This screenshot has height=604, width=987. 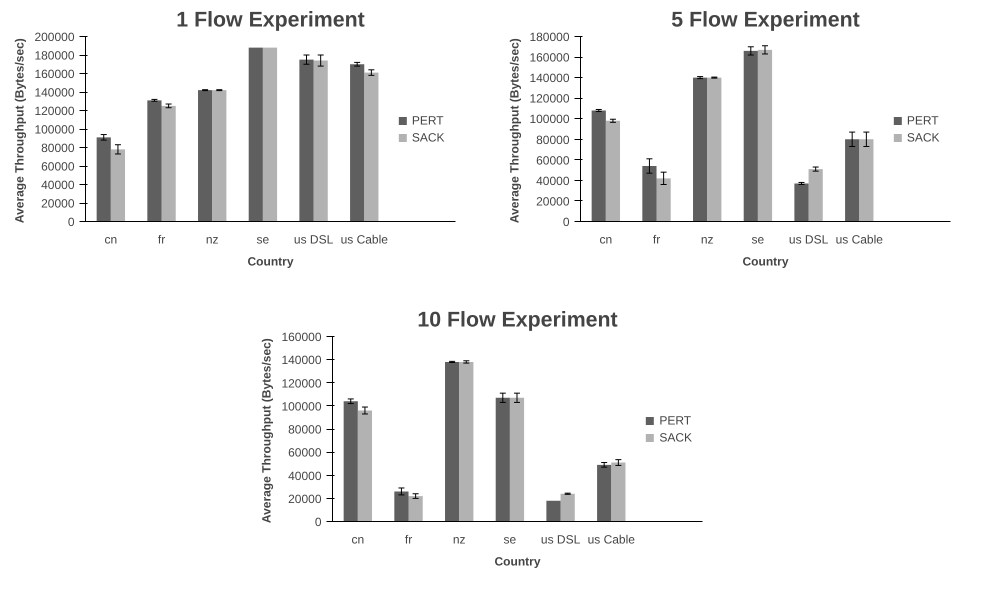 I want to click on y-tick-label: 200000, so click(x=54, y=37).